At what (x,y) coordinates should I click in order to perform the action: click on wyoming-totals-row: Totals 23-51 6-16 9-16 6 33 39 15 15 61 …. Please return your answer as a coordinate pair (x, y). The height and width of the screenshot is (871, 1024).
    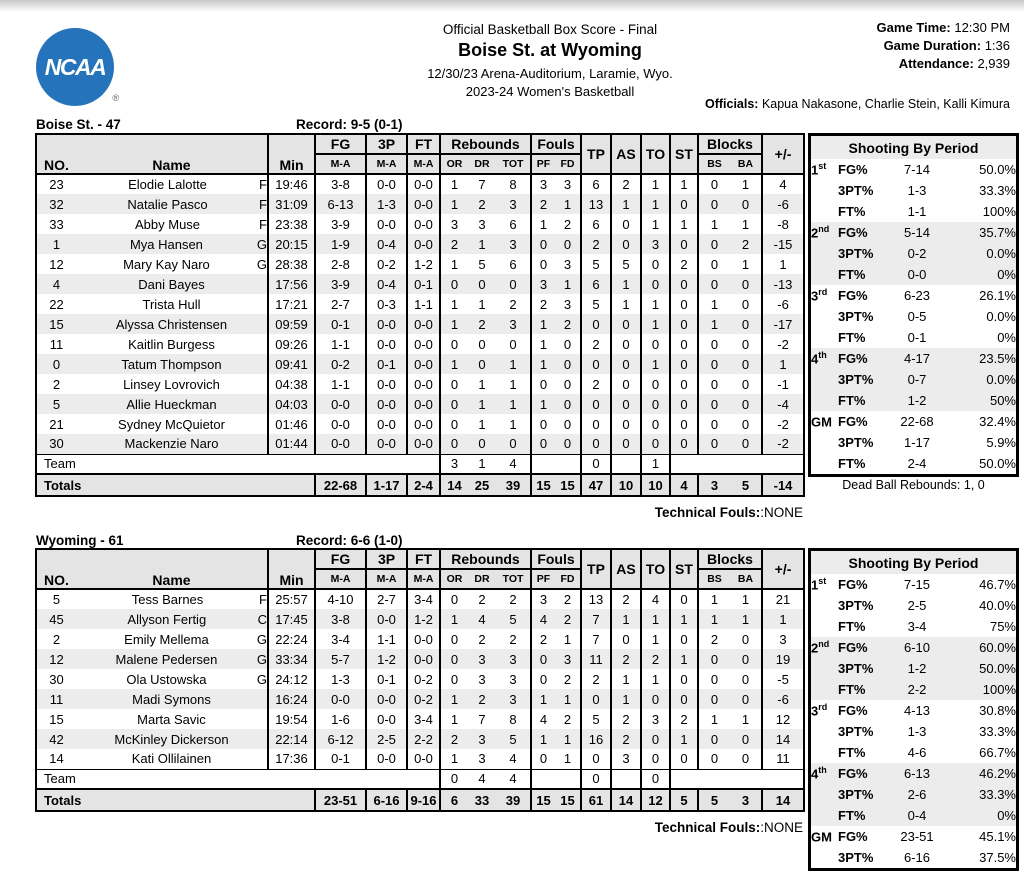
    Looking at the image, I should click on (420, 799).